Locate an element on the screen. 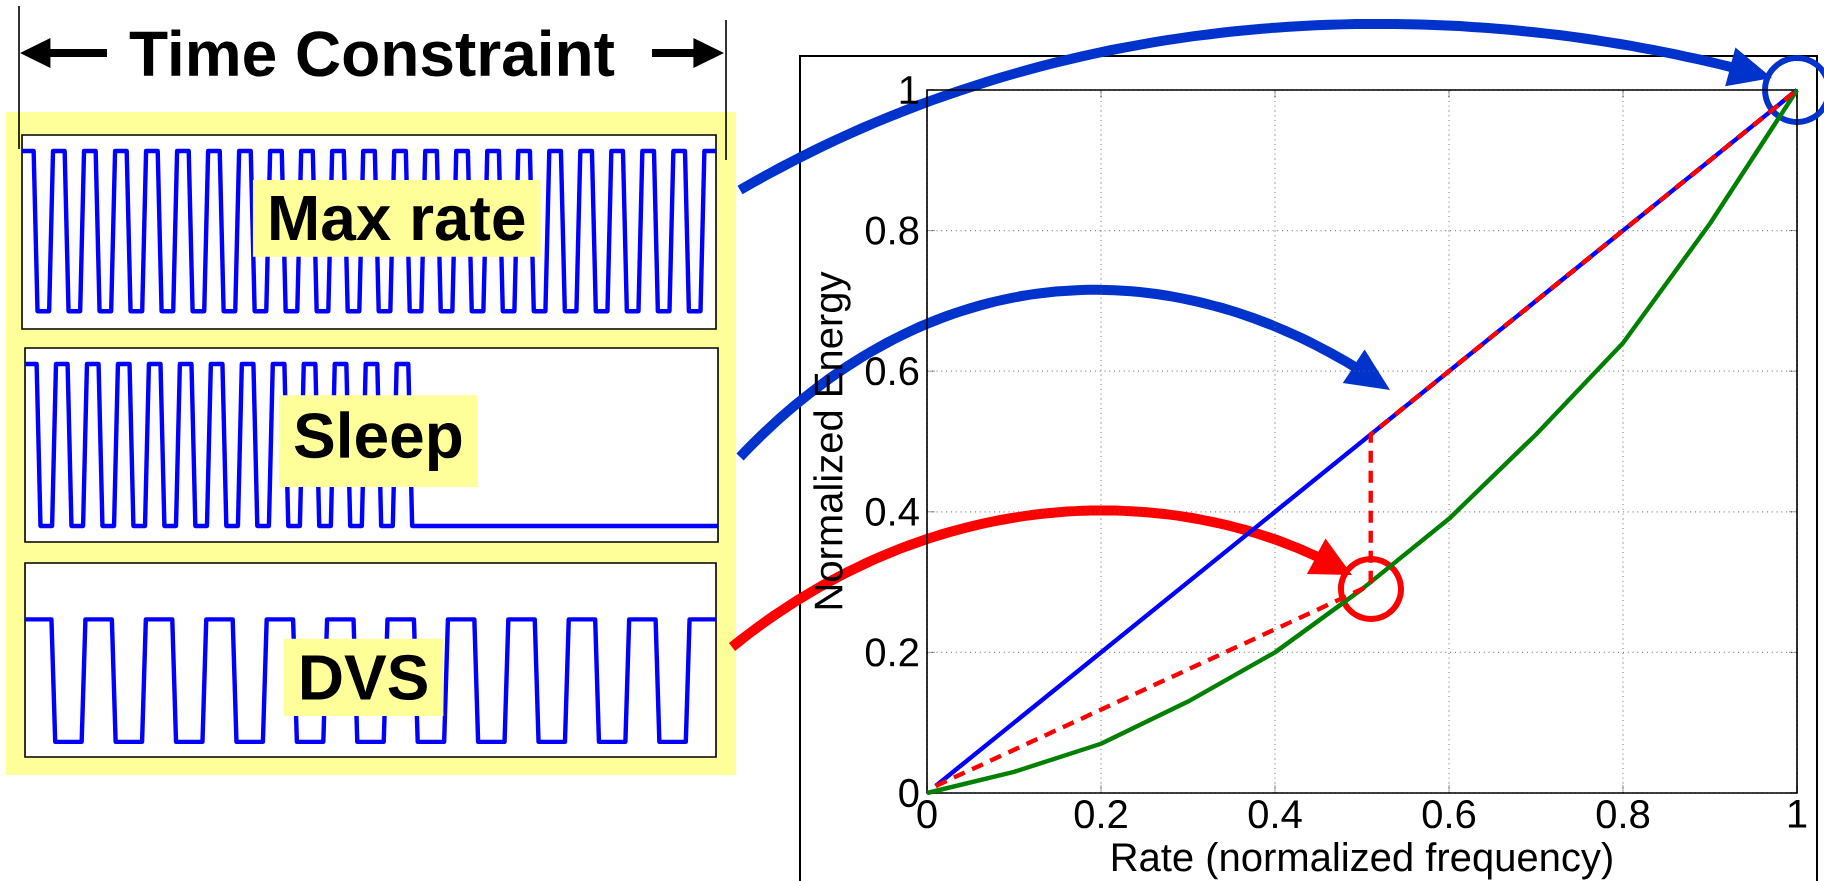 The width and height of the screenshot is (1824, 881). x-tick-label: 0.4 is located at coordinates (1275, 814).